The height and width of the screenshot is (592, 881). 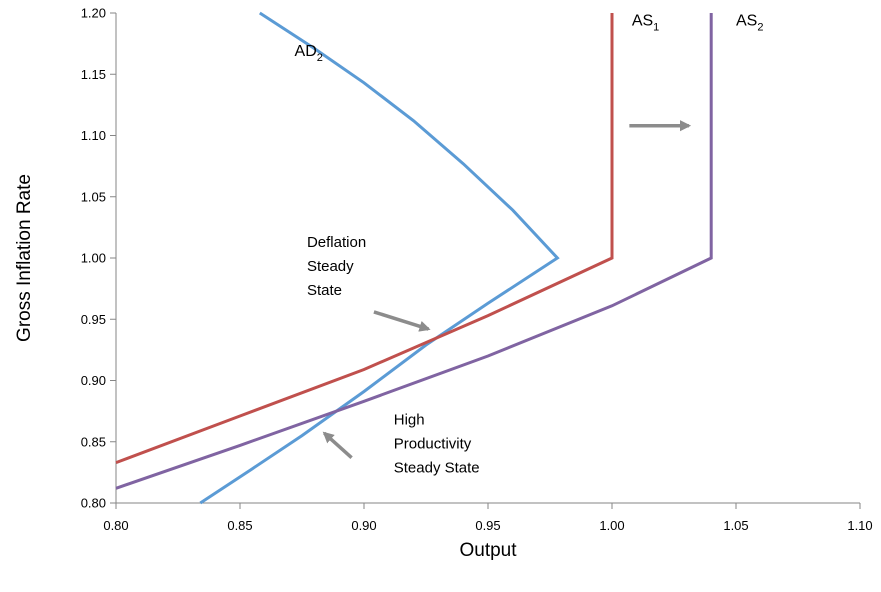 What do you see at coordinates (336, 242) in the screenshot?
I see `annotation-line: Deflation` at bounding box center [336, 242].